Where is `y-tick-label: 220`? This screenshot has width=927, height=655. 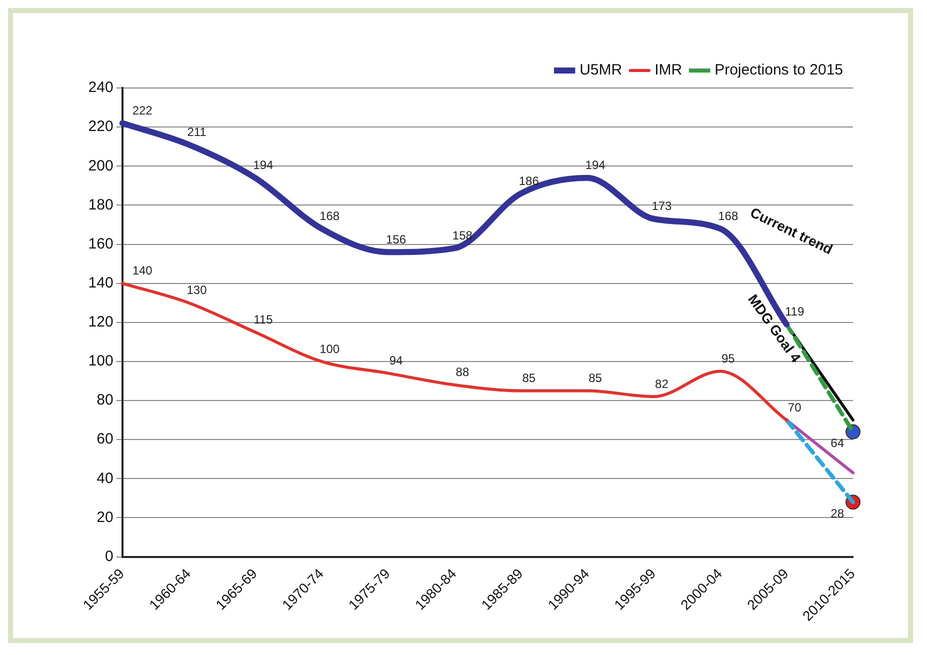 y-tick-label: 220 is located at coordinates (101, 127).